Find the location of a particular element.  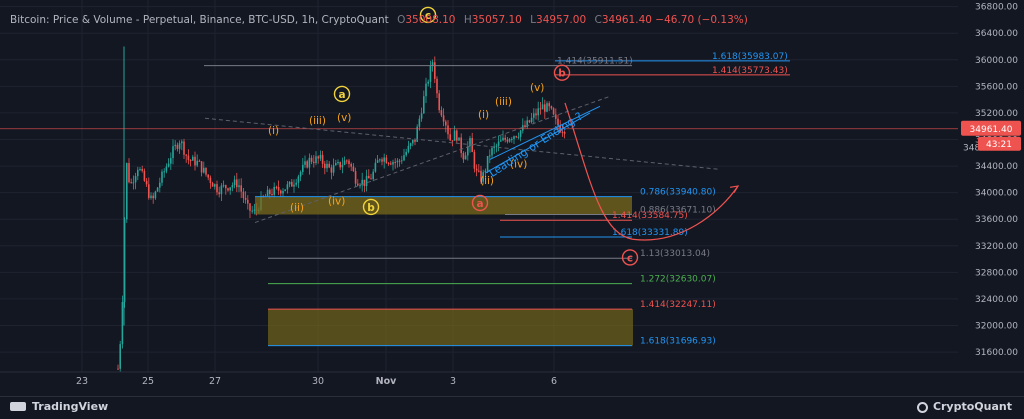

cryptoquant-brand: CryptoQuant is located at coordinates (964, 406).